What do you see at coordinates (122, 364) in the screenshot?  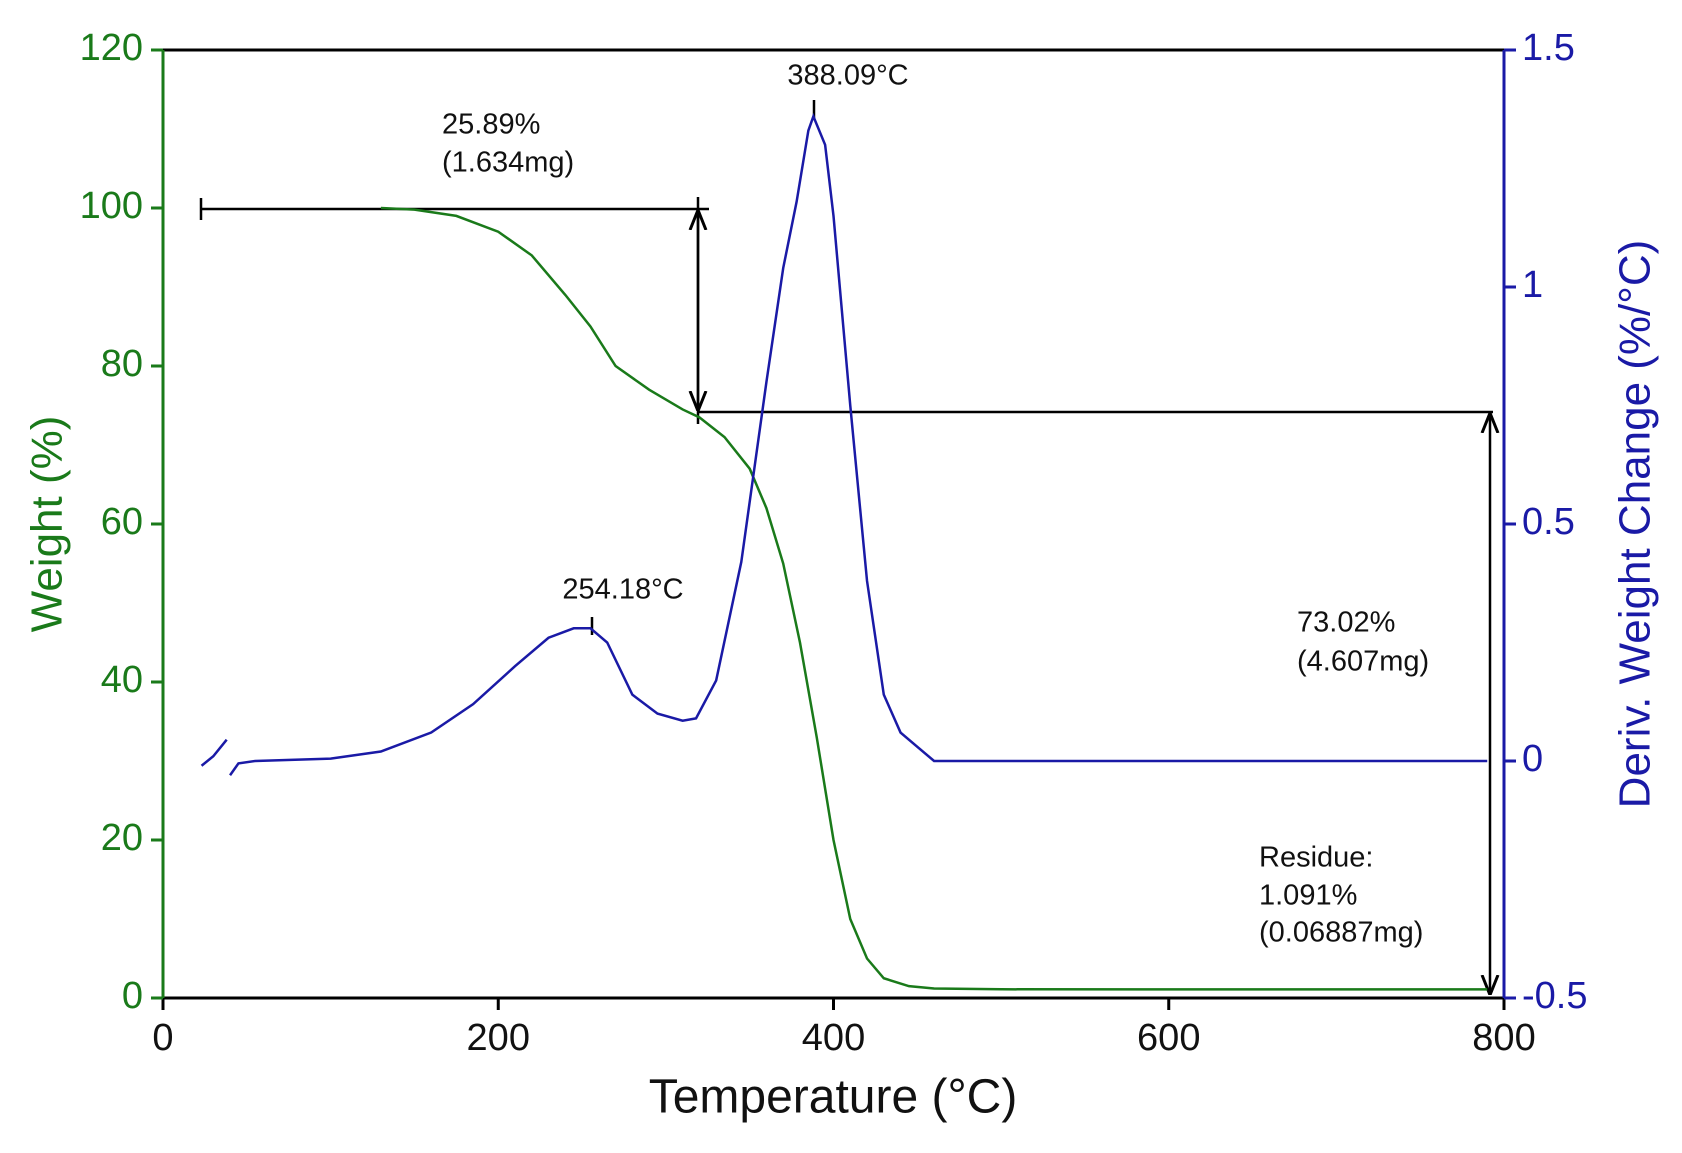 I see `y-tick-label: 80` at bounding box center [122, 364].